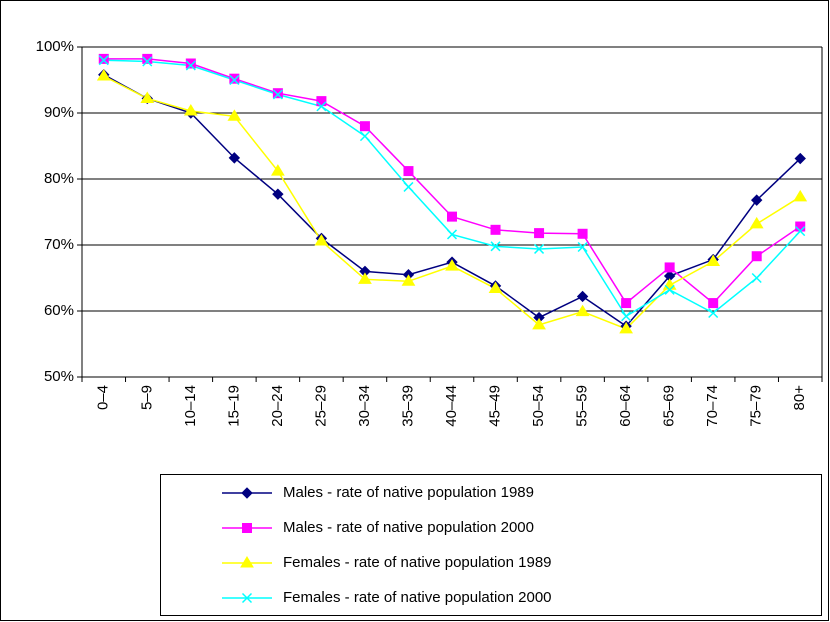  What do you see at coordinates (190, 406) in the screenshot?
I see `x-tick-label: 10–14` at bounding box center [190, 406].